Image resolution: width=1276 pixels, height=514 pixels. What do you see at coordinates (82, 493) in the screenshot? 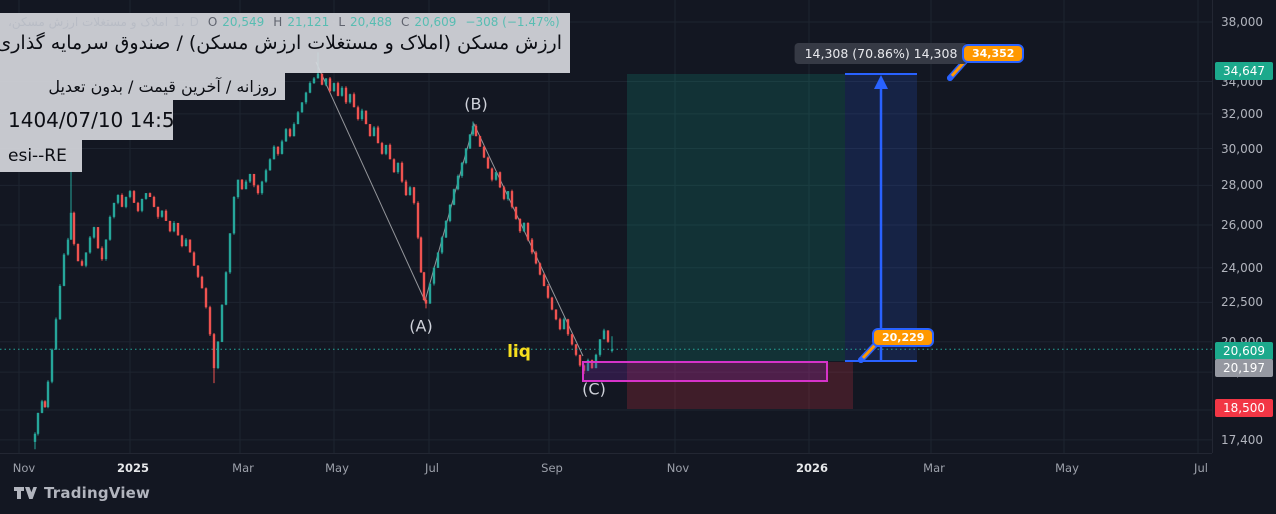
I see `tradingview-branding: TradingView` at bounding box center [82, 493].